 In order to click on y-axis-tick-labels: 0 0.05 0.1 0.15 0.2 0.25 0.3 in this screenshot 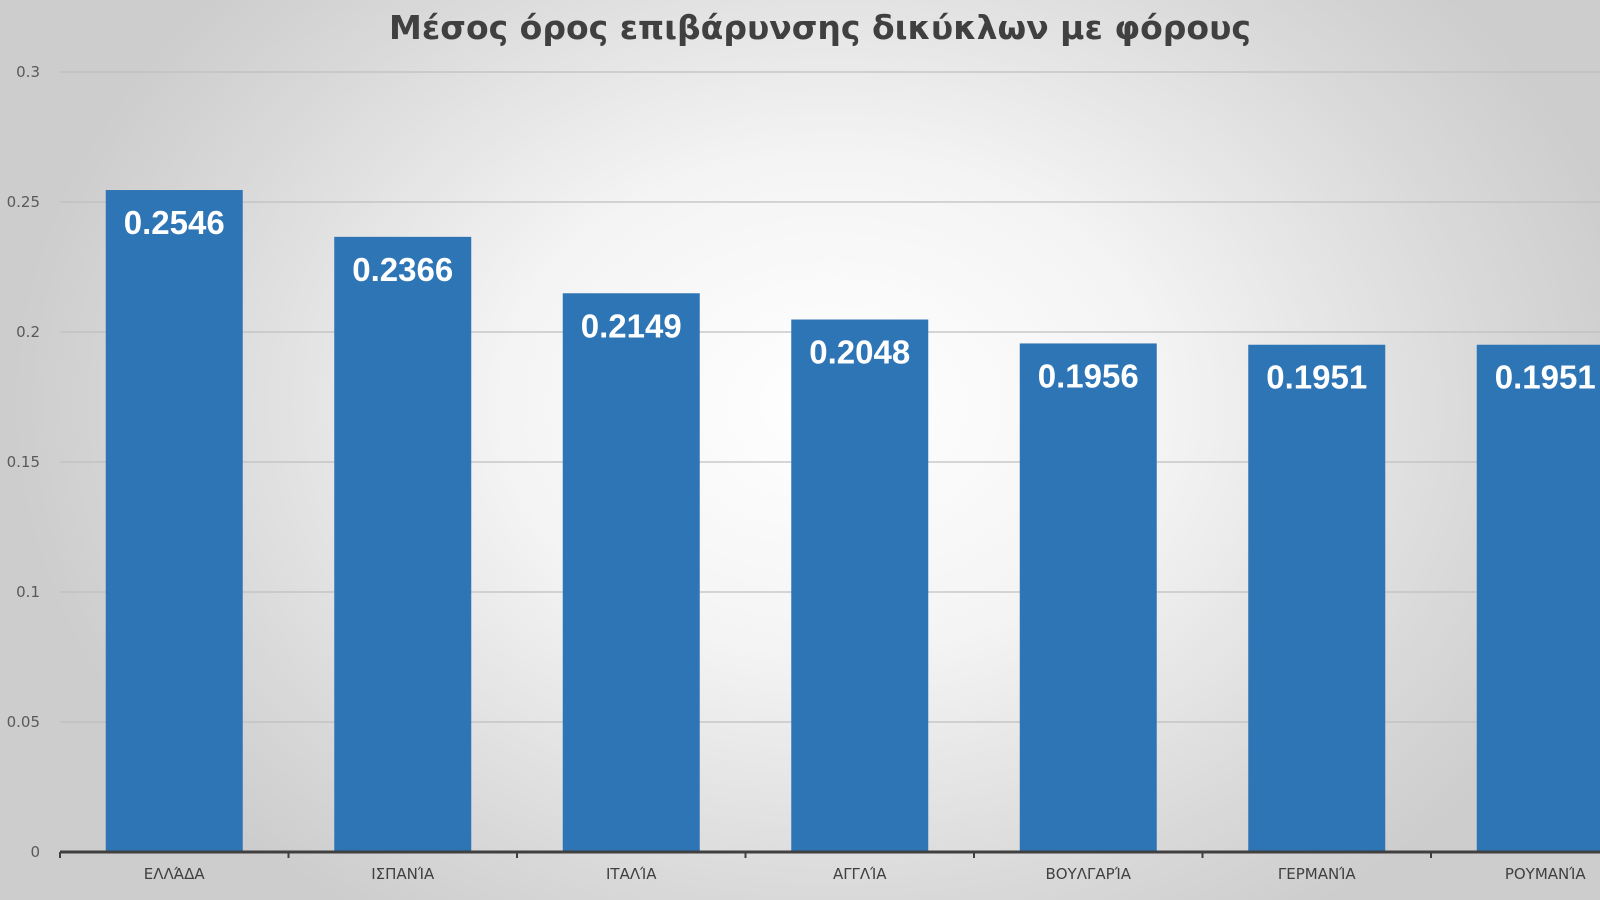, I will do `click(23, 462)`.